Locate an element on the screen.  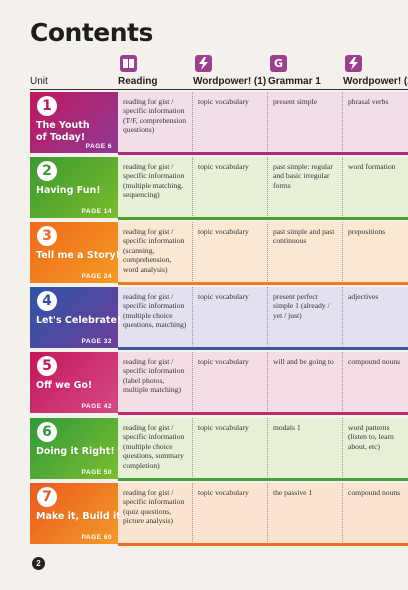
unit-title: Tell me a Story! is located at coordinates (78, 256).